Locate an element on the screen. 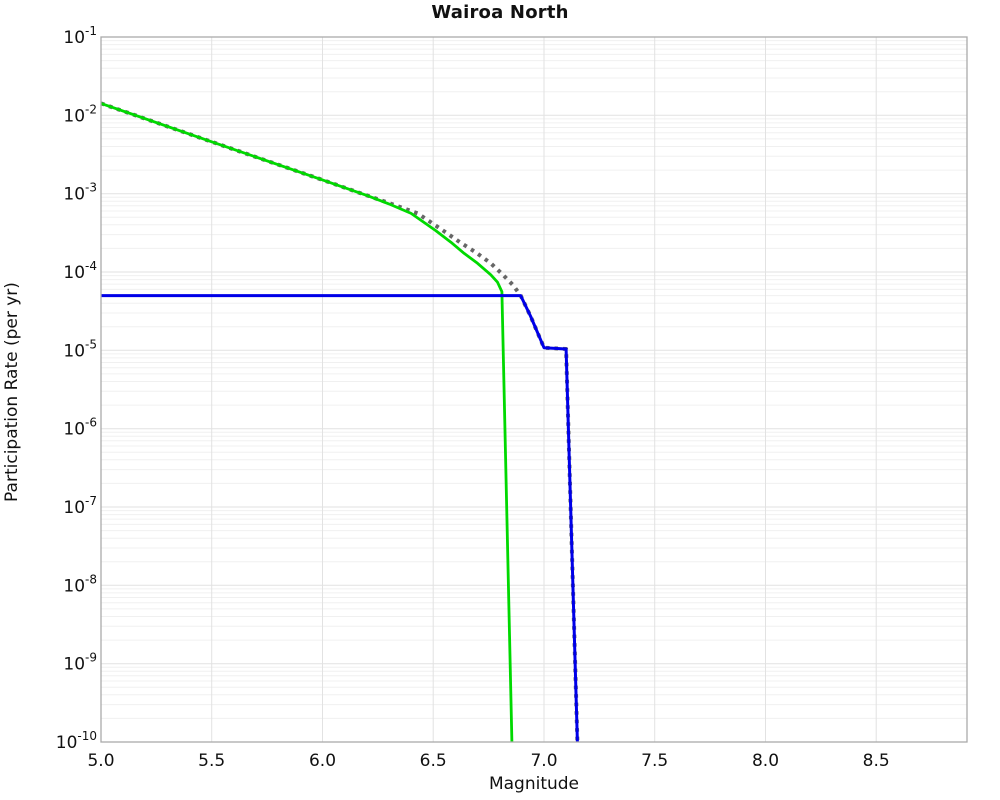 The image size is (1000, 800). x-tick-label: 5.0 is located at coordinates (100, 761).